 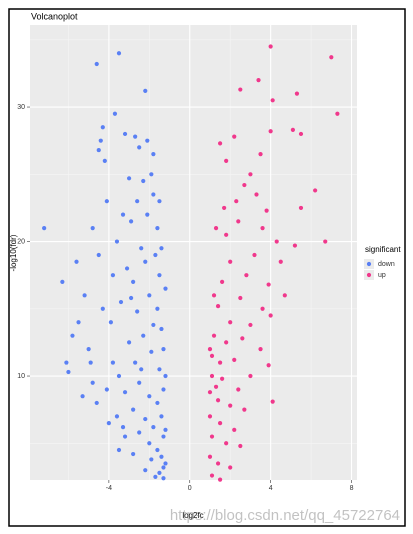 What do you see at coordinates (13, 252) in the screenshot?
I see `y-axis-label: -log10(fdr)` at bounding box center [13, 252].